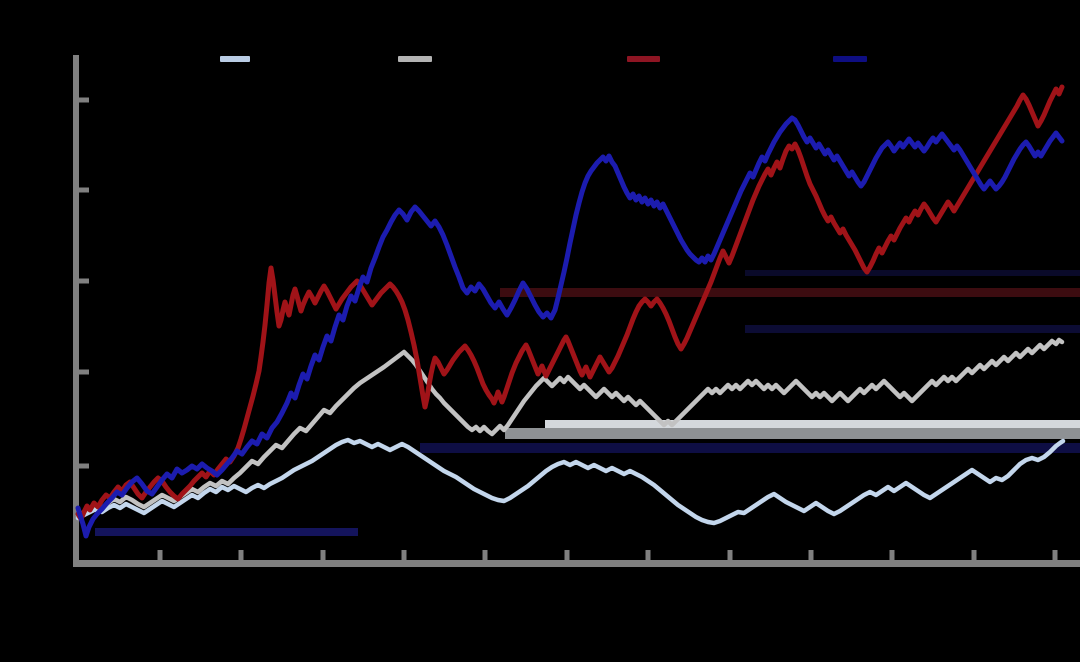  What do you see at coordinates (643, 59) in the screenshot?
I see `legend-marker-dark-red` at bounding box center [643, 59].